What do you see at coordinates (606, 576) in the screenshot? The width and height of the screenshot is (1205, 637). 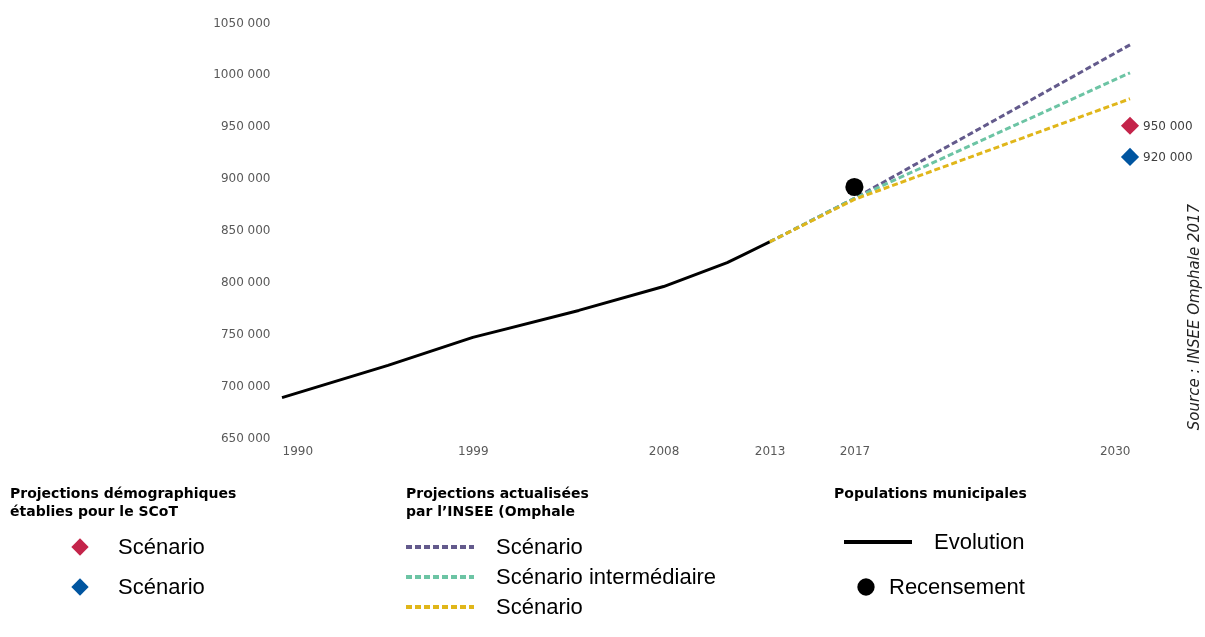 I see `legend-label: Scénario intermédiaire` at bounding box center [606, 576].